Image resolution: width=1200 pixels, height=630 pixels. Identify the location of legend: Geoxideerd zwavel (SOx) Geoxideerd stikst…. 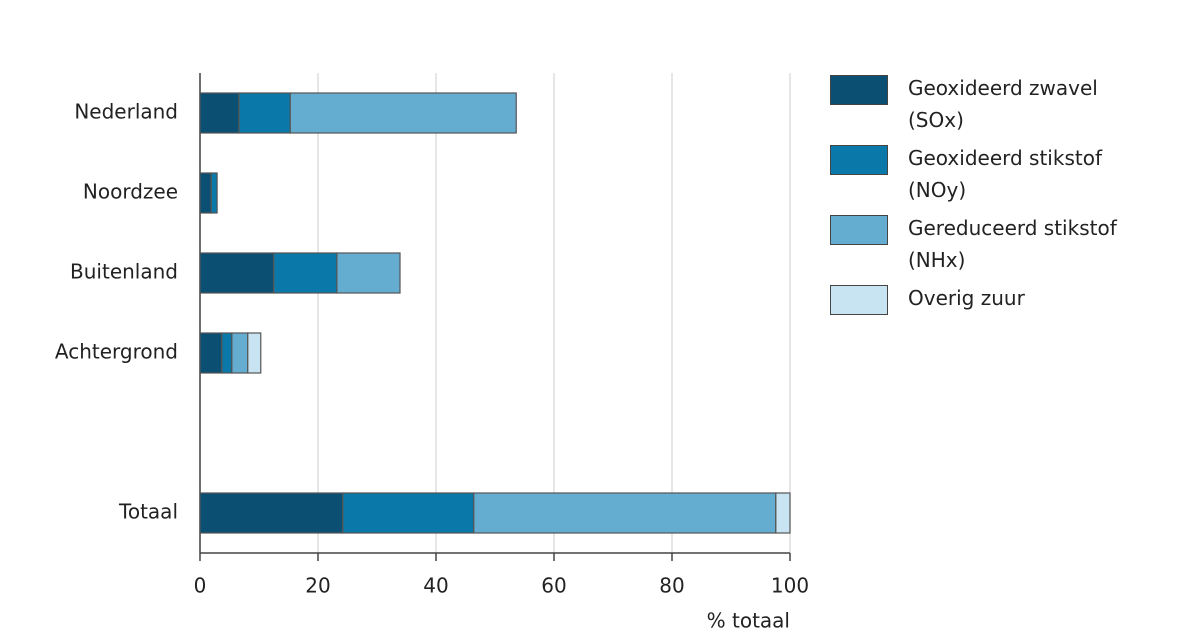
(990, 196).